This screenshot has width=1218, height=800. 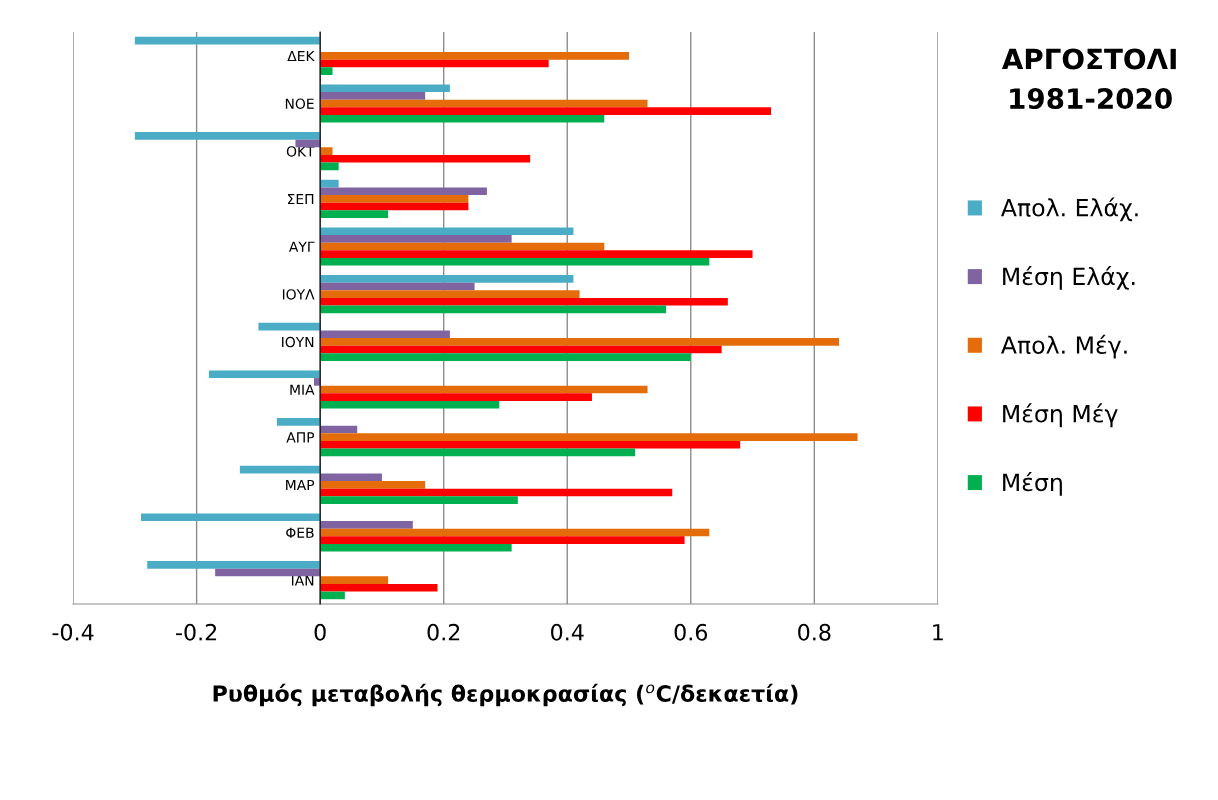 I want to click on y-tick-label: ΦΕΒ, so click(x=300, y=532).